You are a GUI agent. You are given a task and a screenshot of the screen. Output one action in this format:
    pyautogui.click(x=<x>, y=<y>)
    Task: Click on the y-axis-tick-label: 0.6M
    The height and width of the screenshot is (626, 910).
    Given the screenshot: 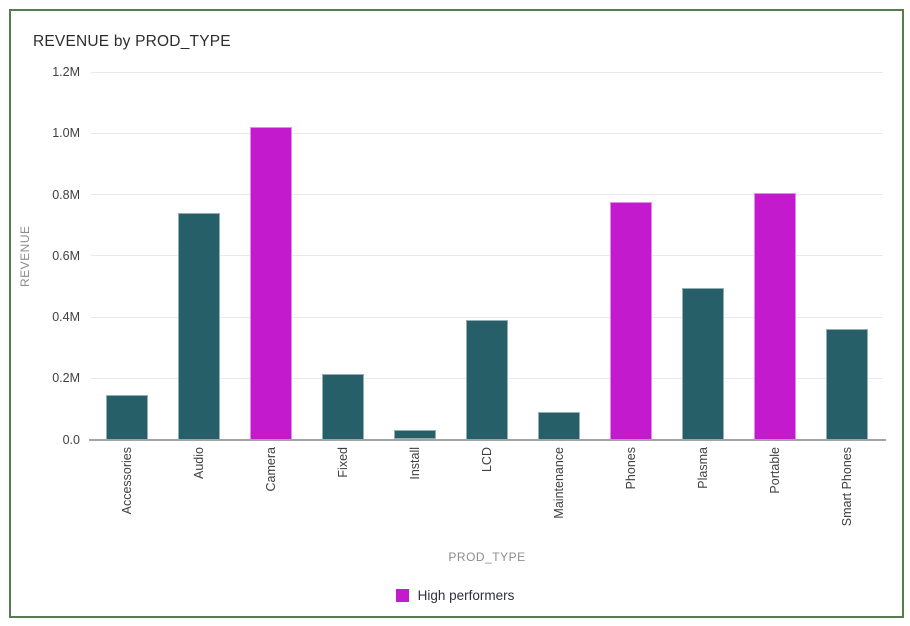 What is the action you would take?
    pyautogui.click(x=66, y=255)
    